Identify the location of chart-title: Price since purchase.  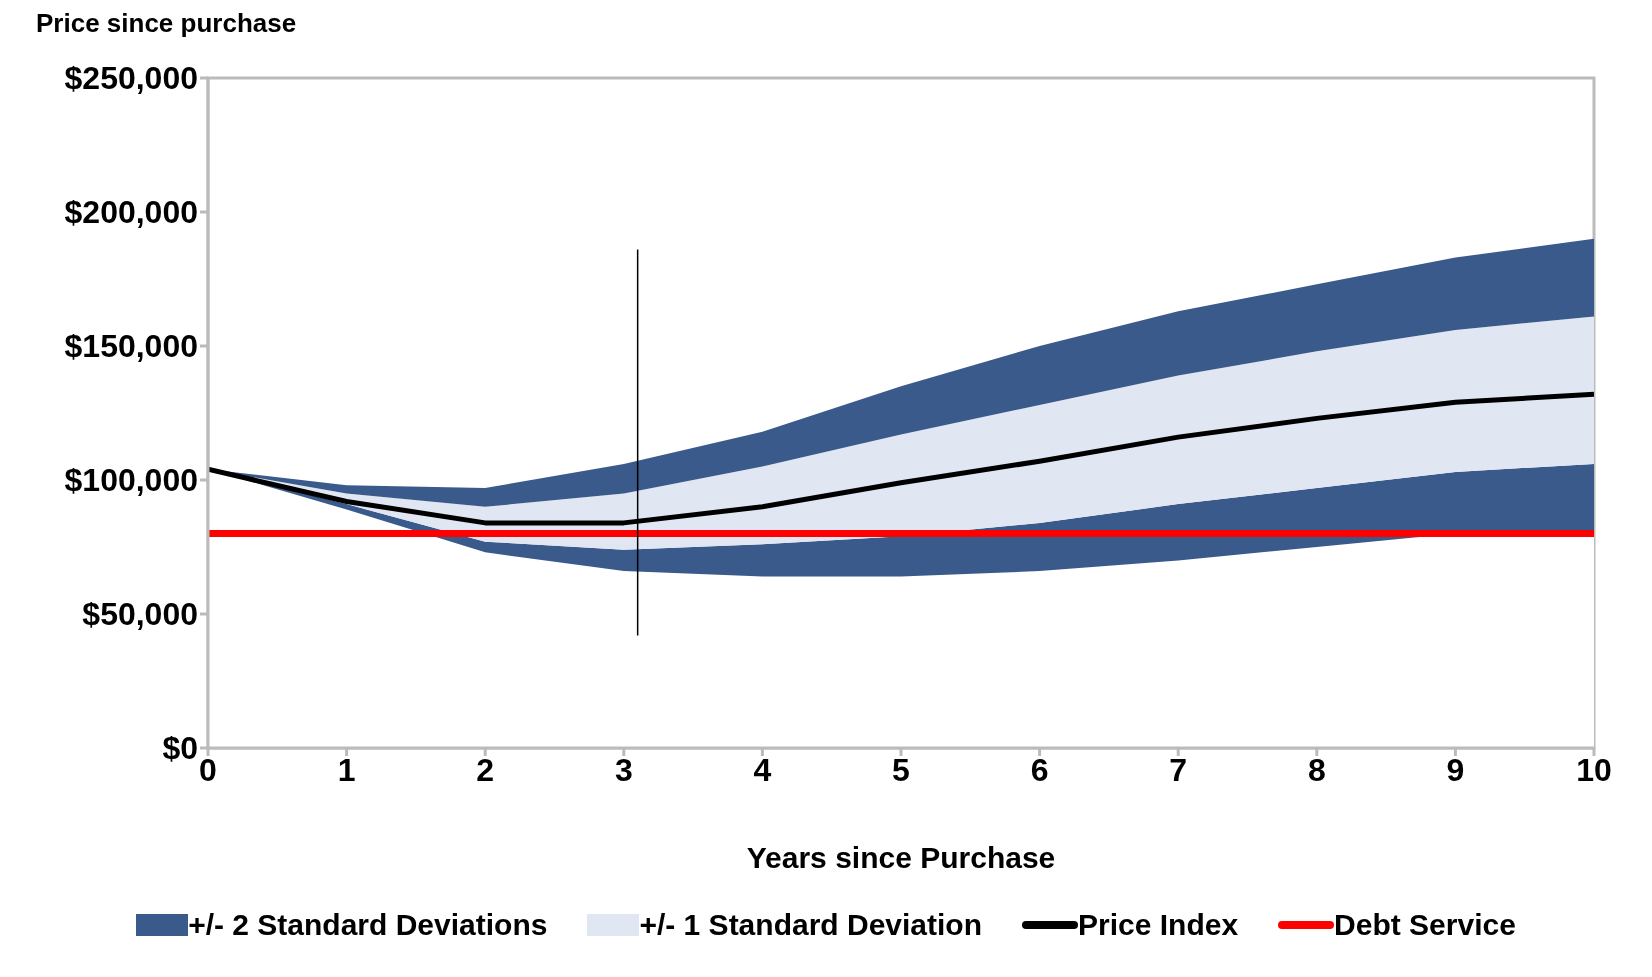
(167, 23).